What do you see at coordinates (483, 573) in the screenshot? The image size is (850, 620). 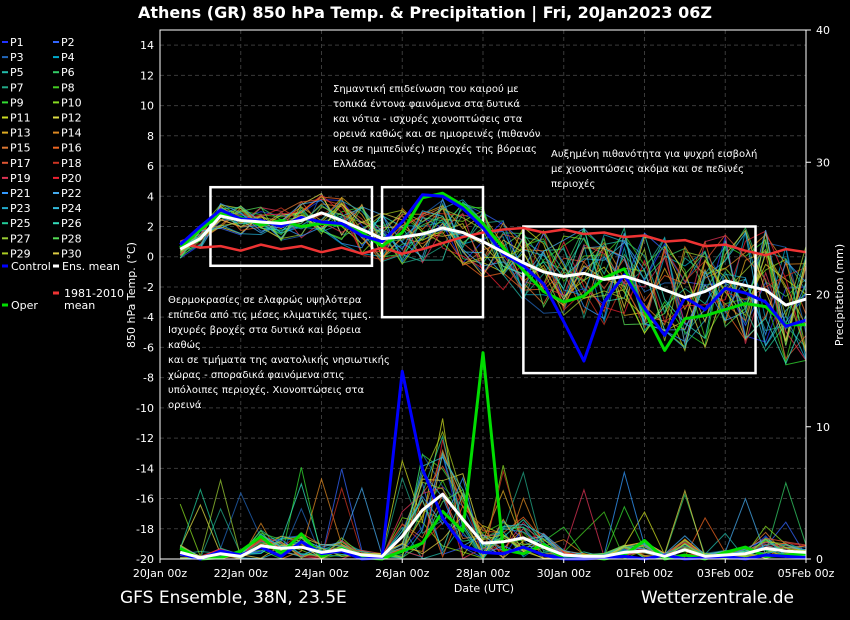 I see `x-tick-label: 28Jan 00z` at bounding box center [483, 573].